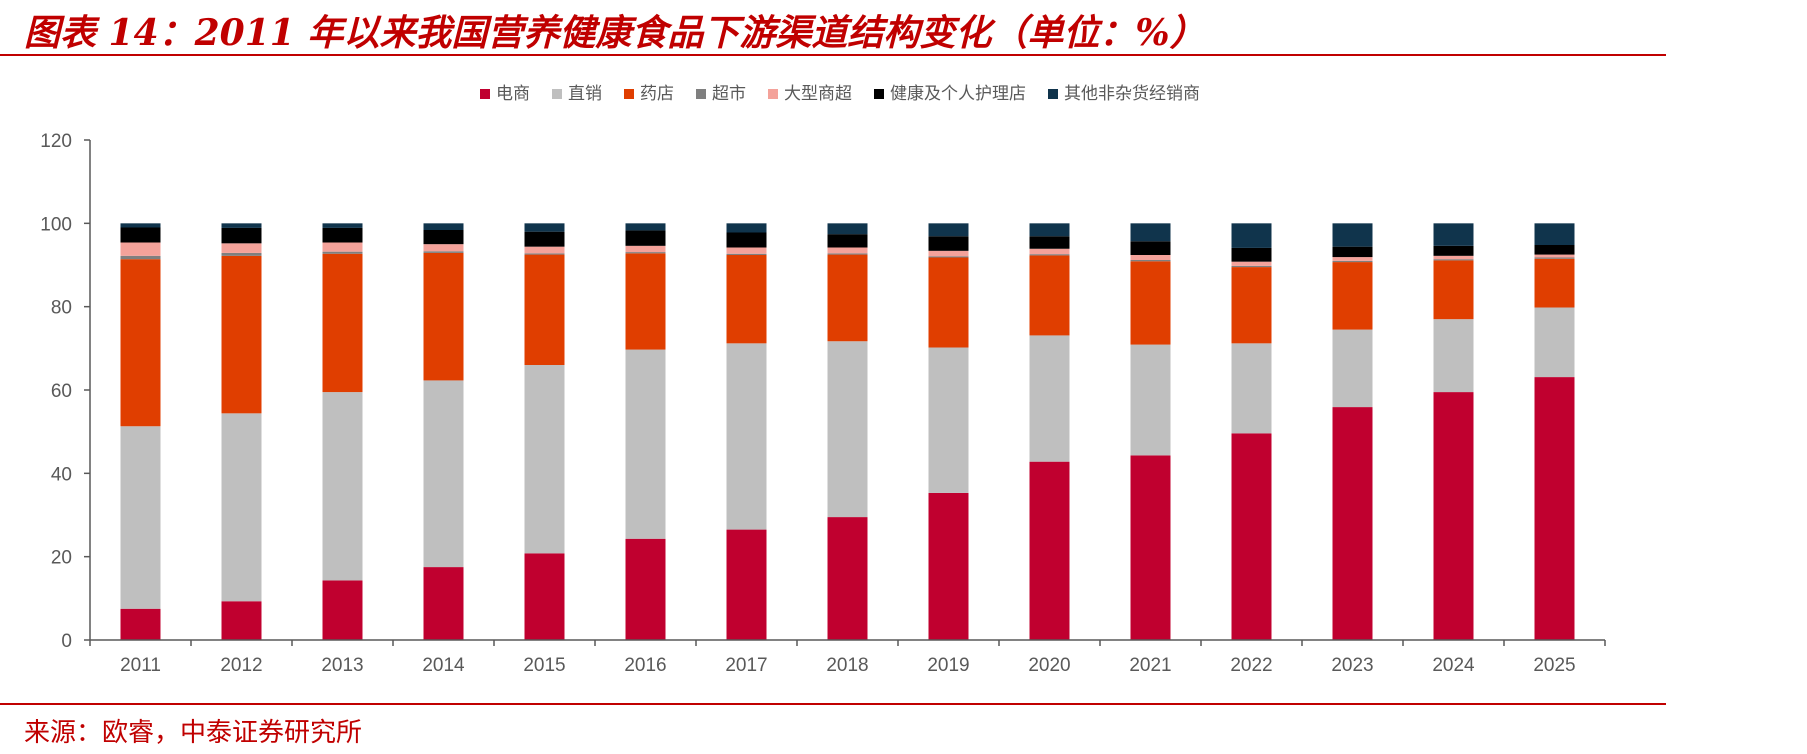 Image resolution: width=1807 pixels, height=754 pixels. What do you see at coordinates (948, 257) in the screenshot?
I see `bar-segment-超市-2019` at bounding box center [948, 257].